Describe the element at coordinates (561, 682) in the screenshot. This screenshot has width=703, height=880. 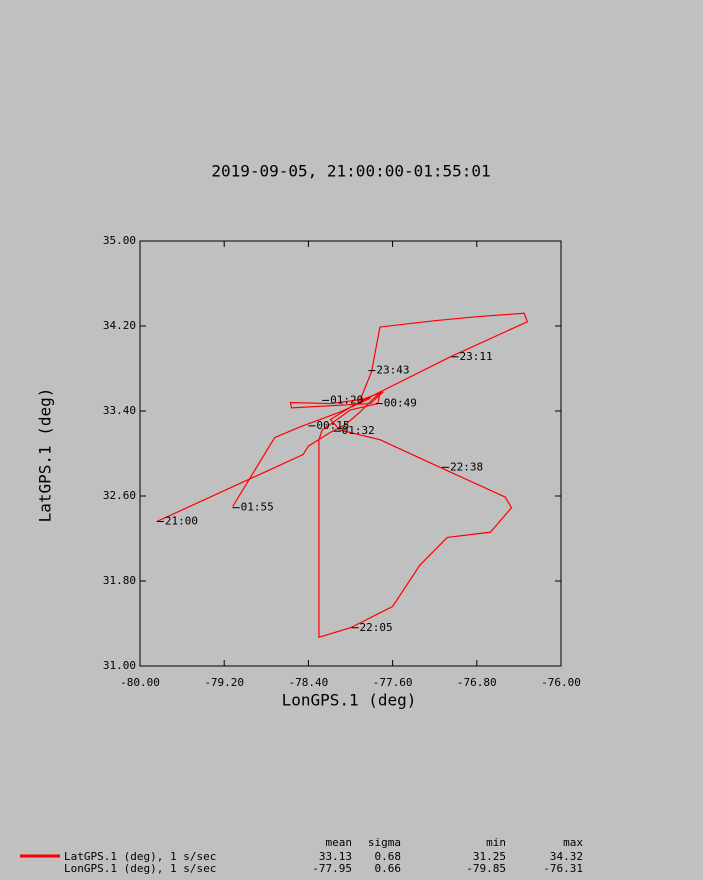
I see `x-tick-label: -76.00` at that location.